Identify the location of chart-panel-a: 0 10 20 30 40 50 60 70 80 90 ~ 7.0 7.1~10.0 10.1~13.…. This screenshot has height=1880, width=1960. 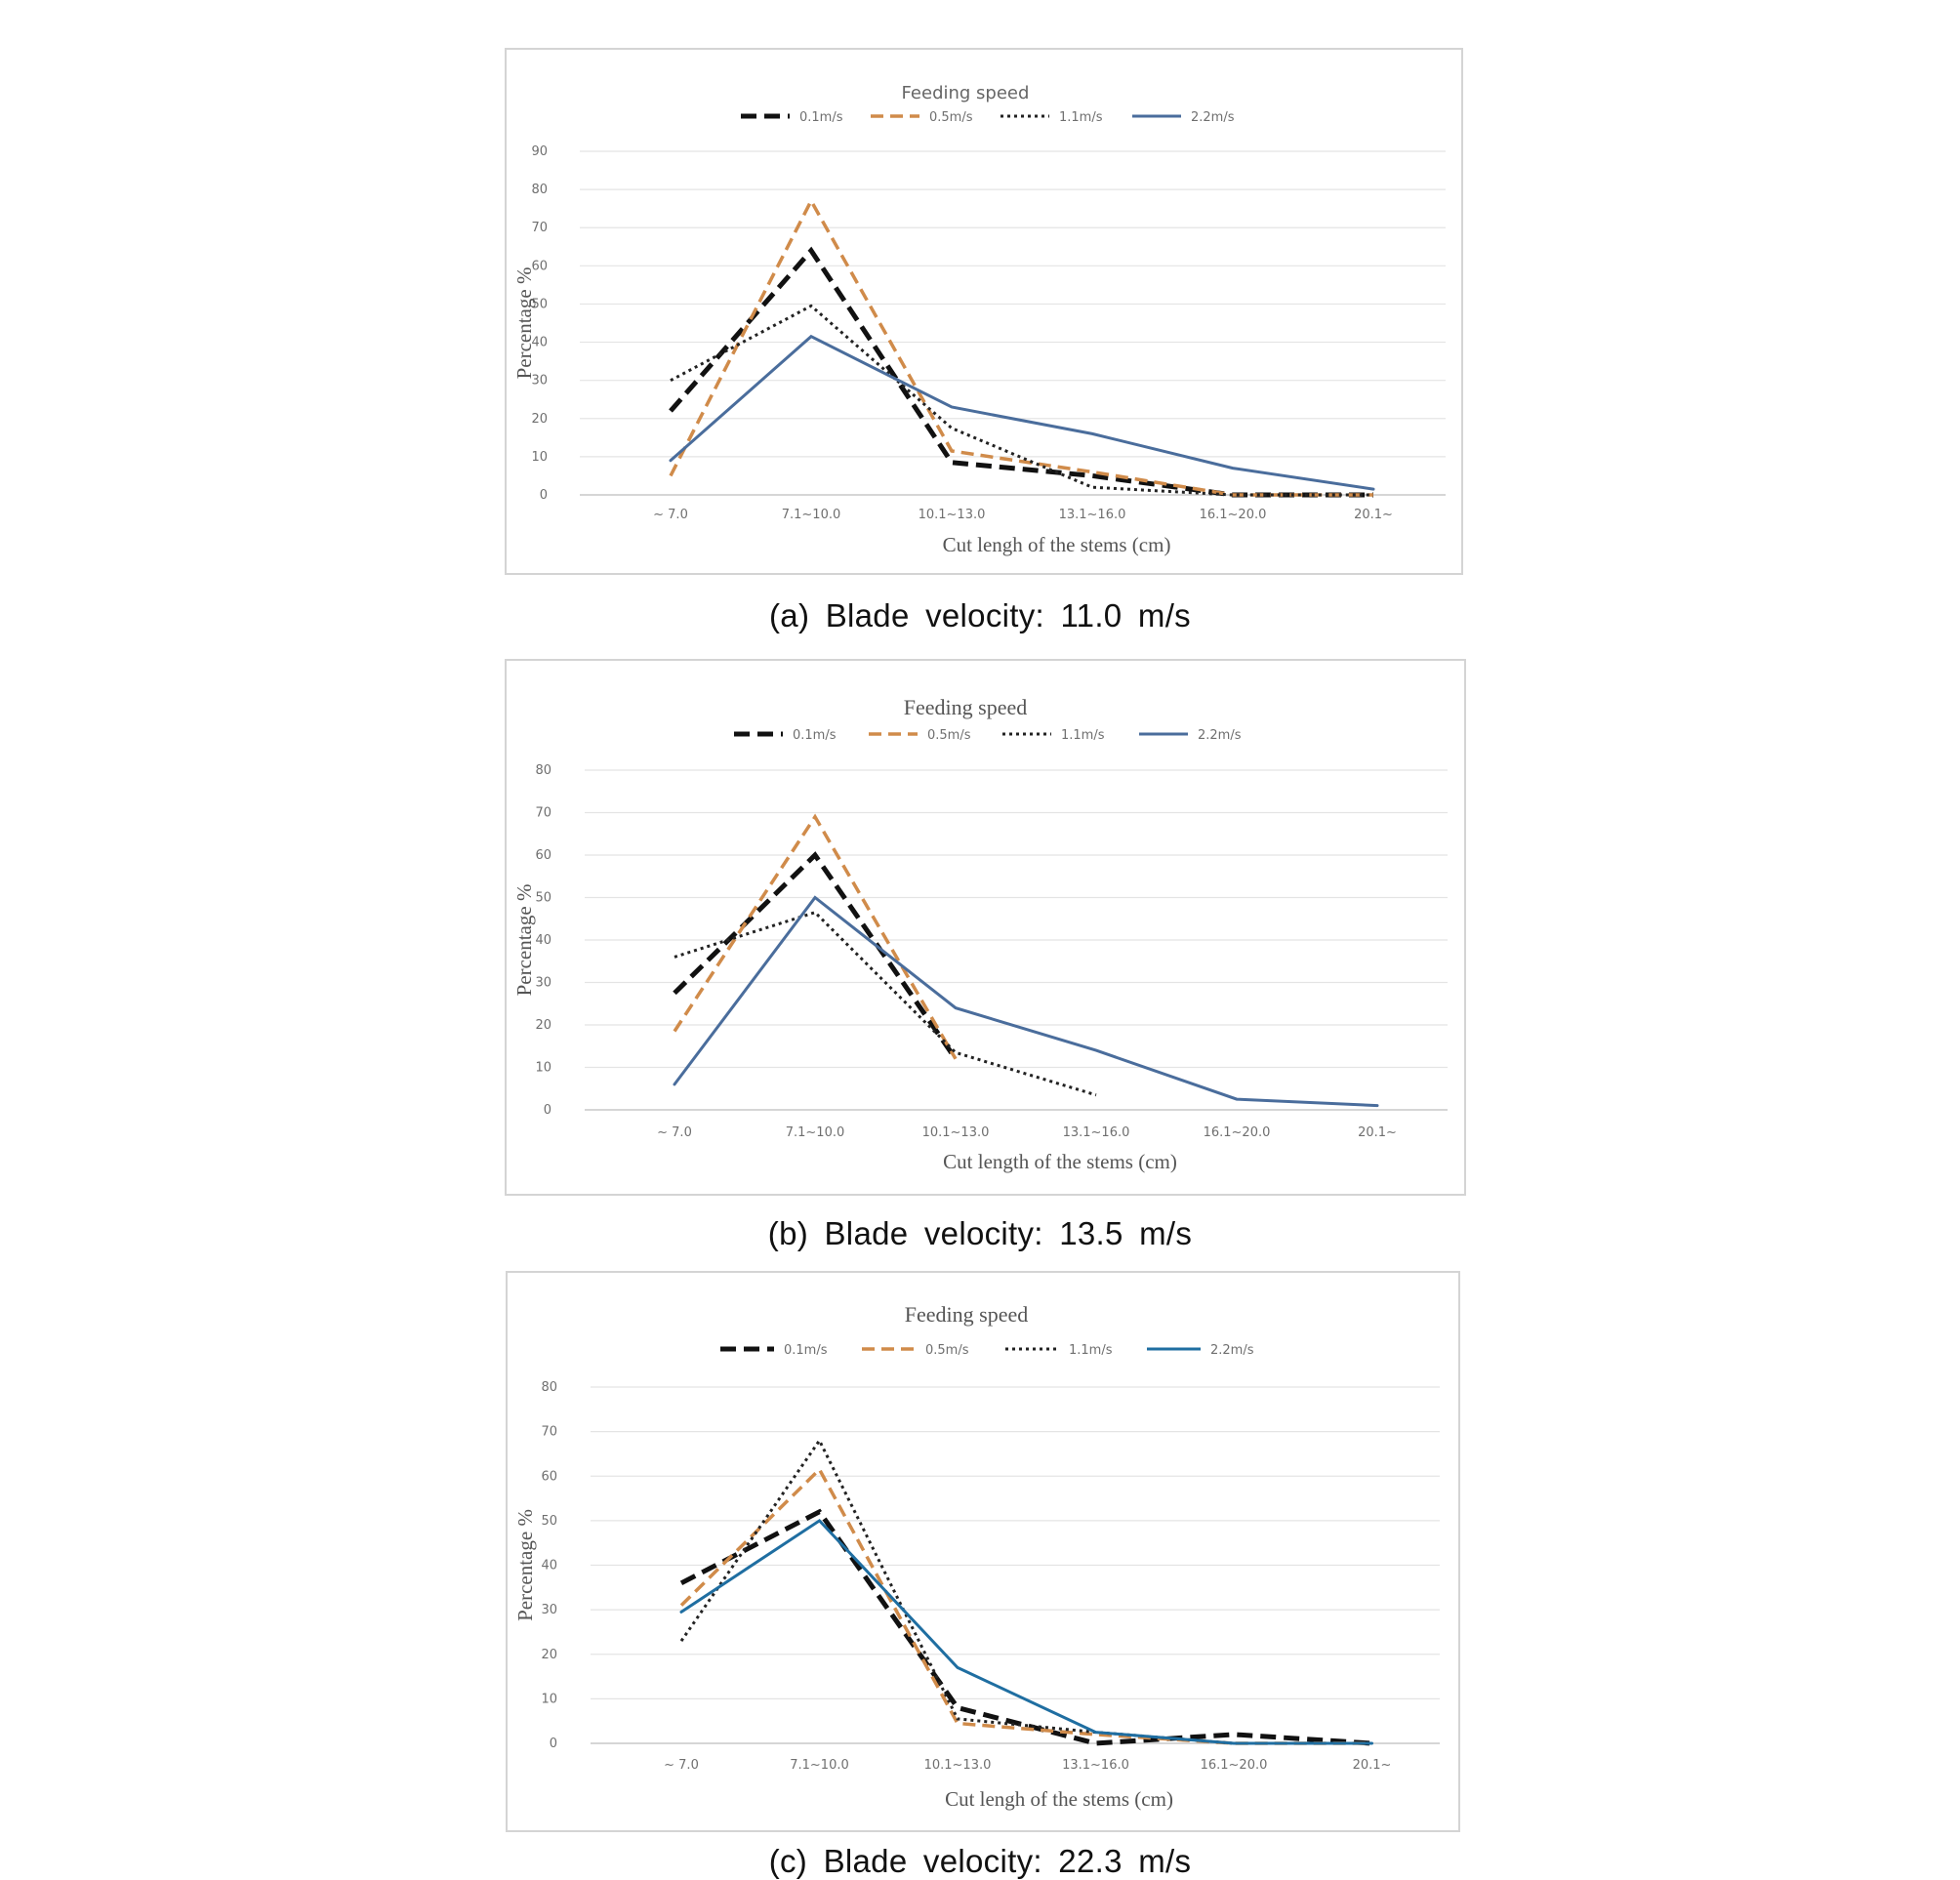
(984, 311).